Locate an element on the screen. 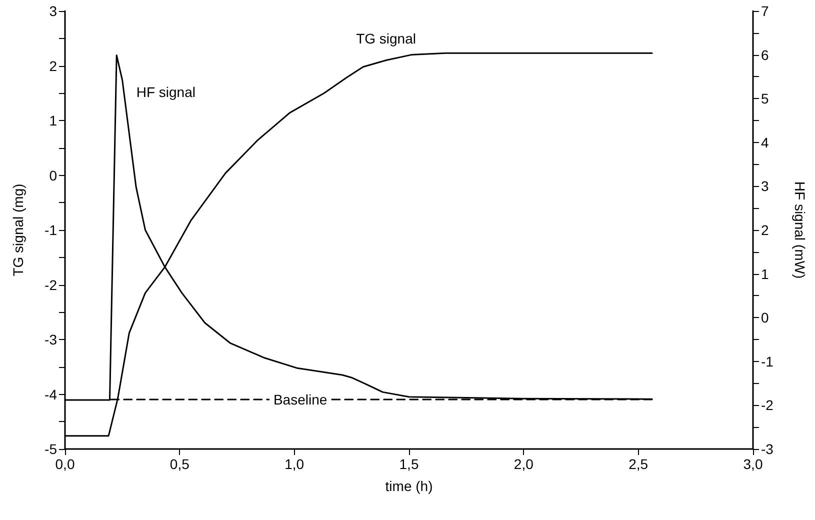  y2-axis-title: HF signal (mW) is located at coordinates (800, 230).